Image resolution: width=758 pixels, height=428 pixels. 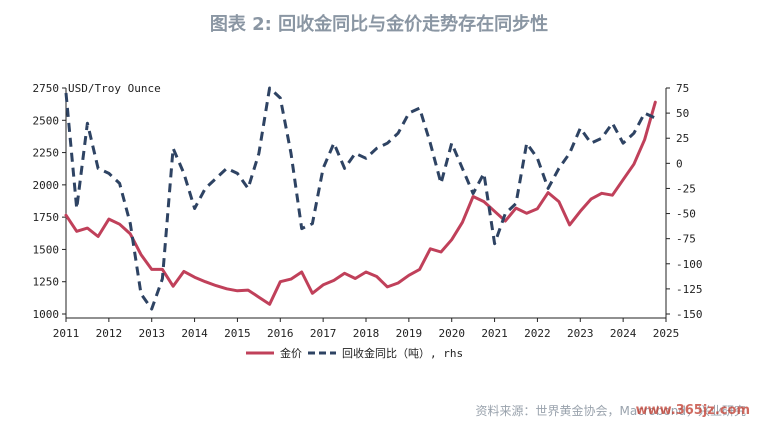 What do you see at coordinates (402, 353) in the screenshot?
I see `legend-label: 回收金同比（吨）, rhs` at bounding box center [402, 353].